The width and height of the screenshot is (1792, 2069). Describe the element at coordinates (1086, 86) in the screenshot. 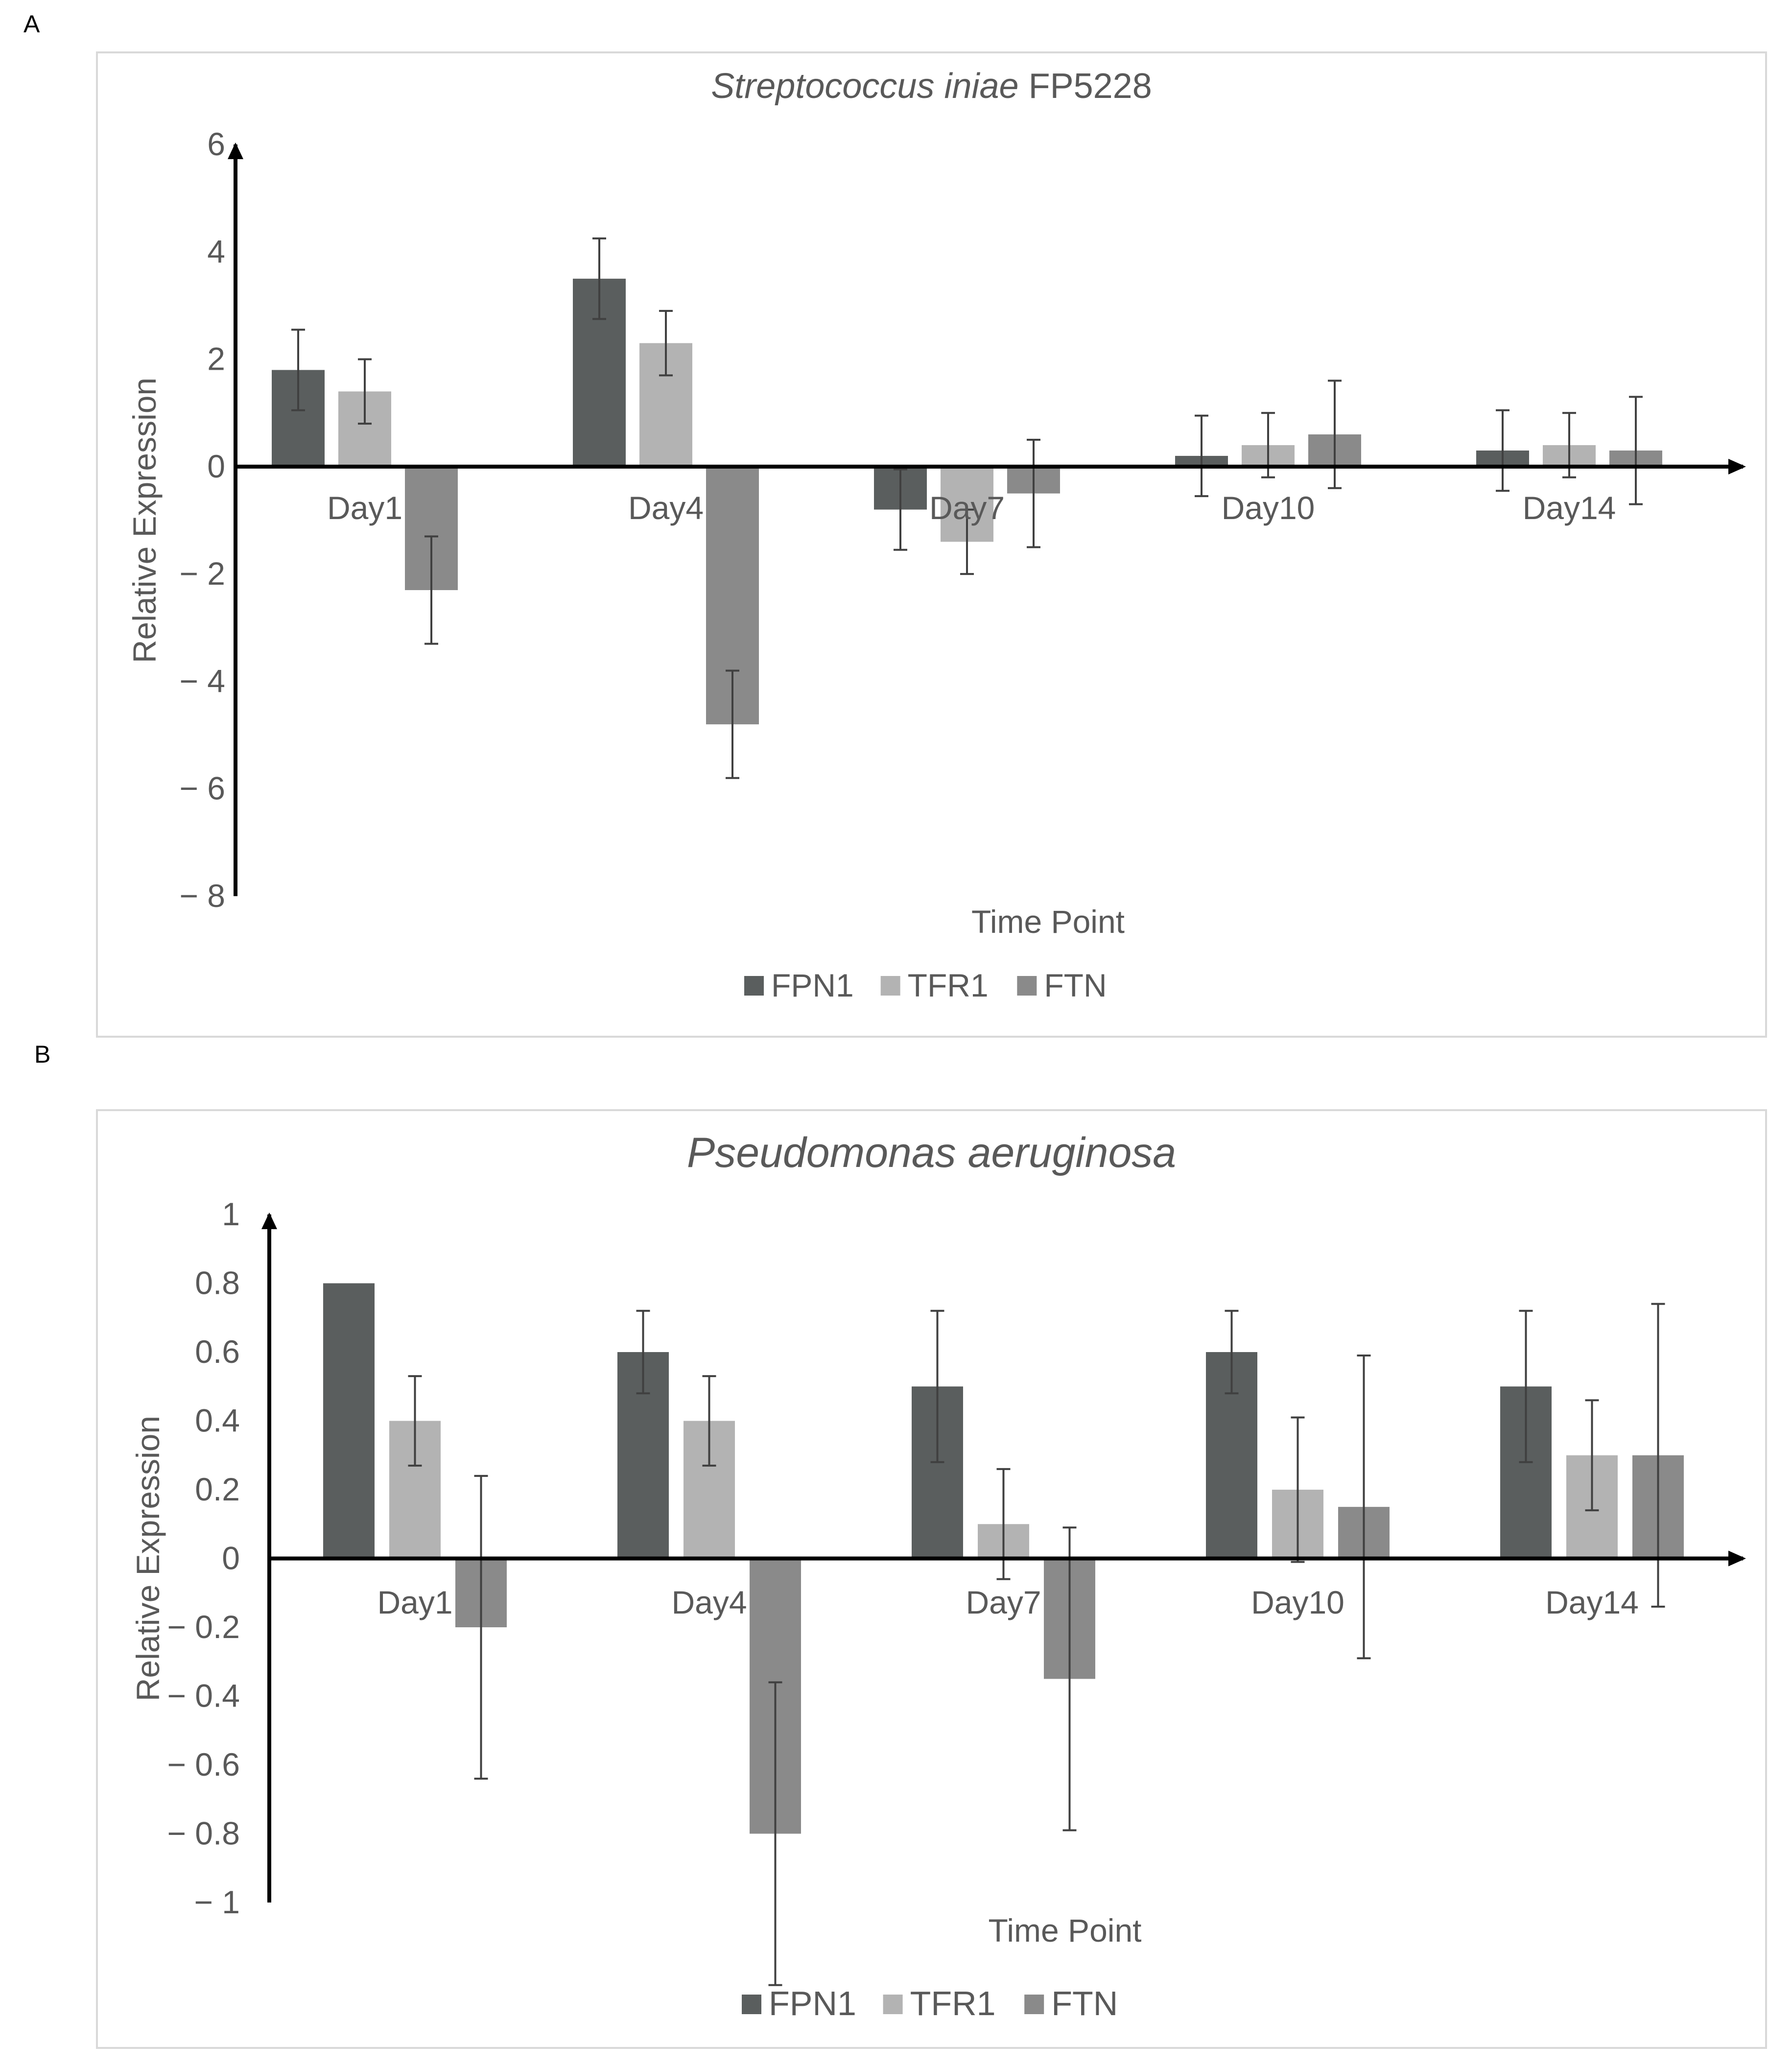

I see `chart-title-rest: FP5228` at that location.